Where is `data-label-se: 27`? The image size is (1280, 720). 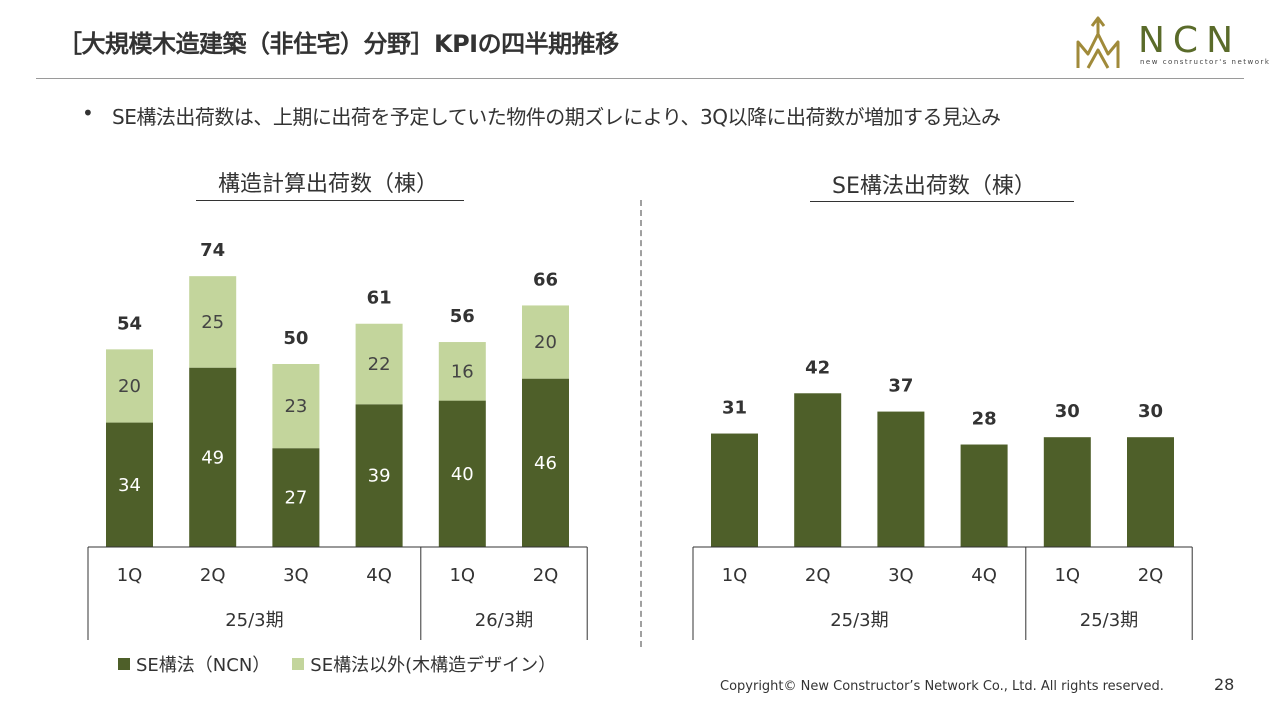
data-label-se: 27 is located at coordinates (295, 498).